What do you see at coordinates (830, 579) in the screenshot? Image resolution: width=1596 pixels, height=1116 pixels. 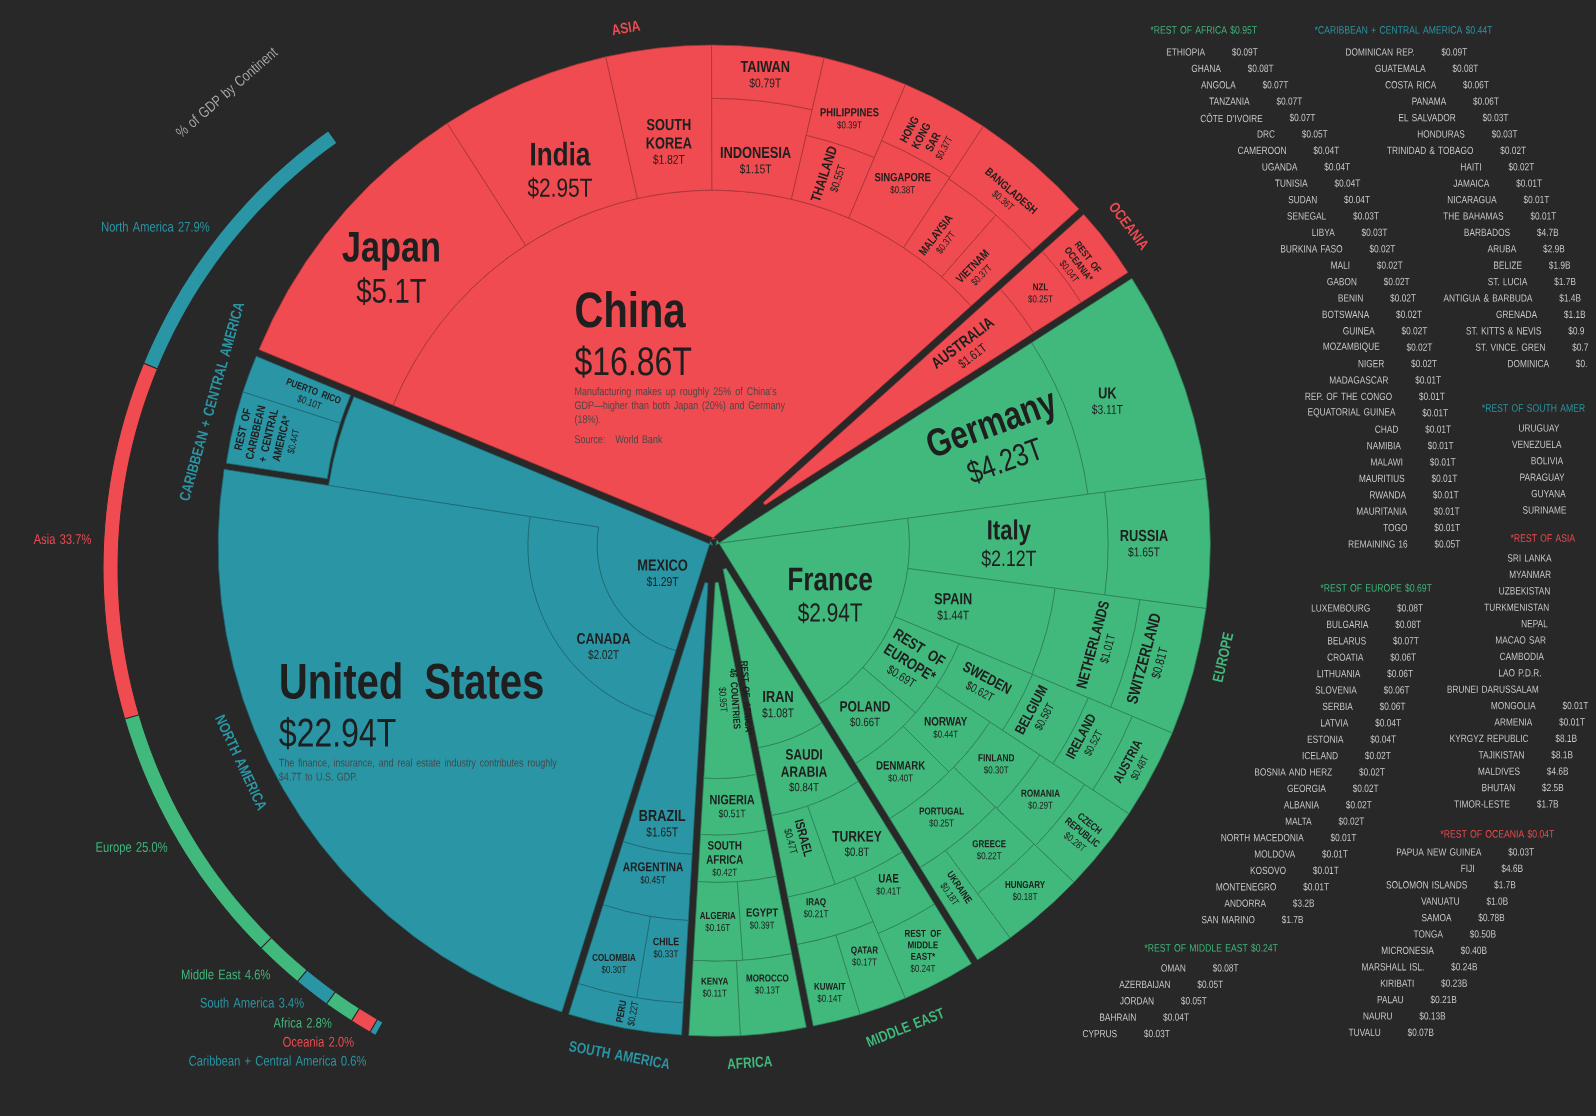 I see `category-label: France` at bounding box center [830, 579].